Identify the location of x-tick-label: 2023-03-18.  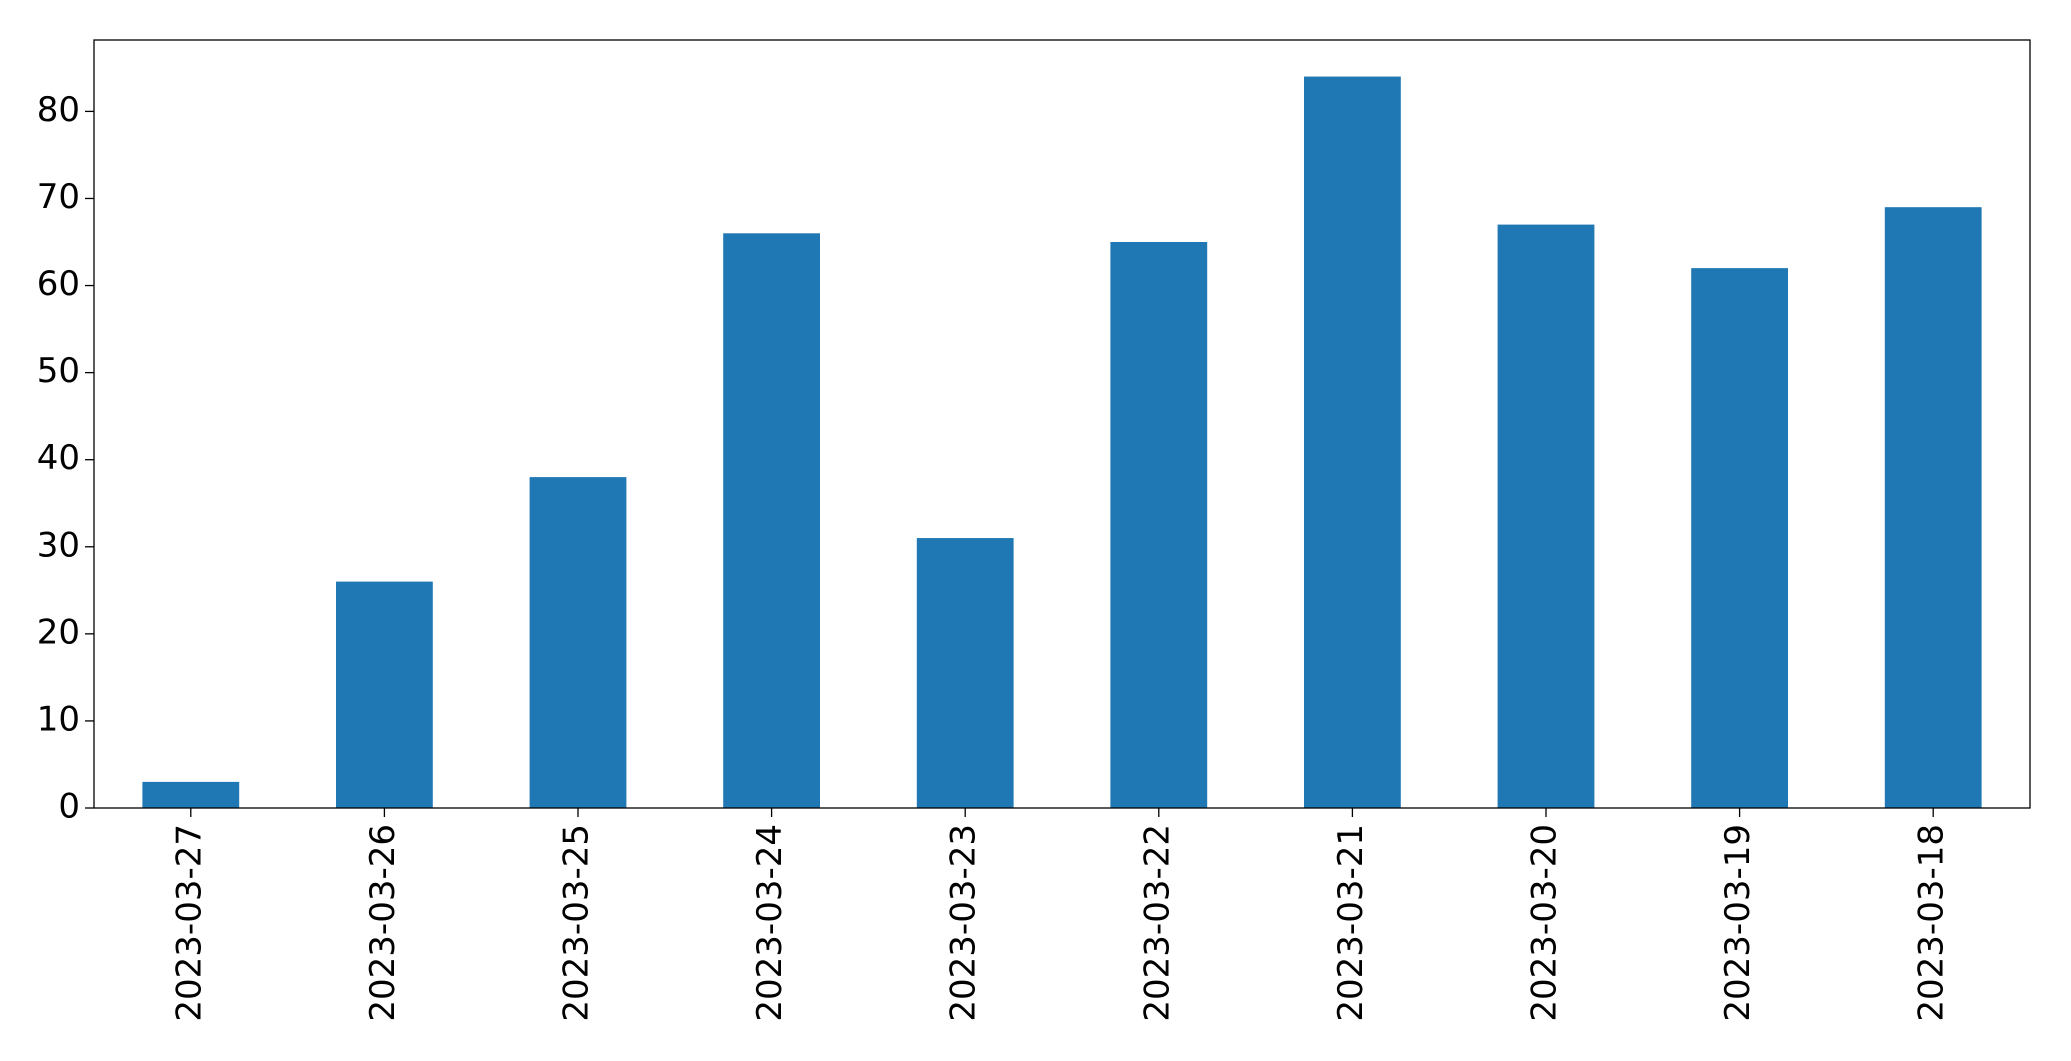
(1932, 923).